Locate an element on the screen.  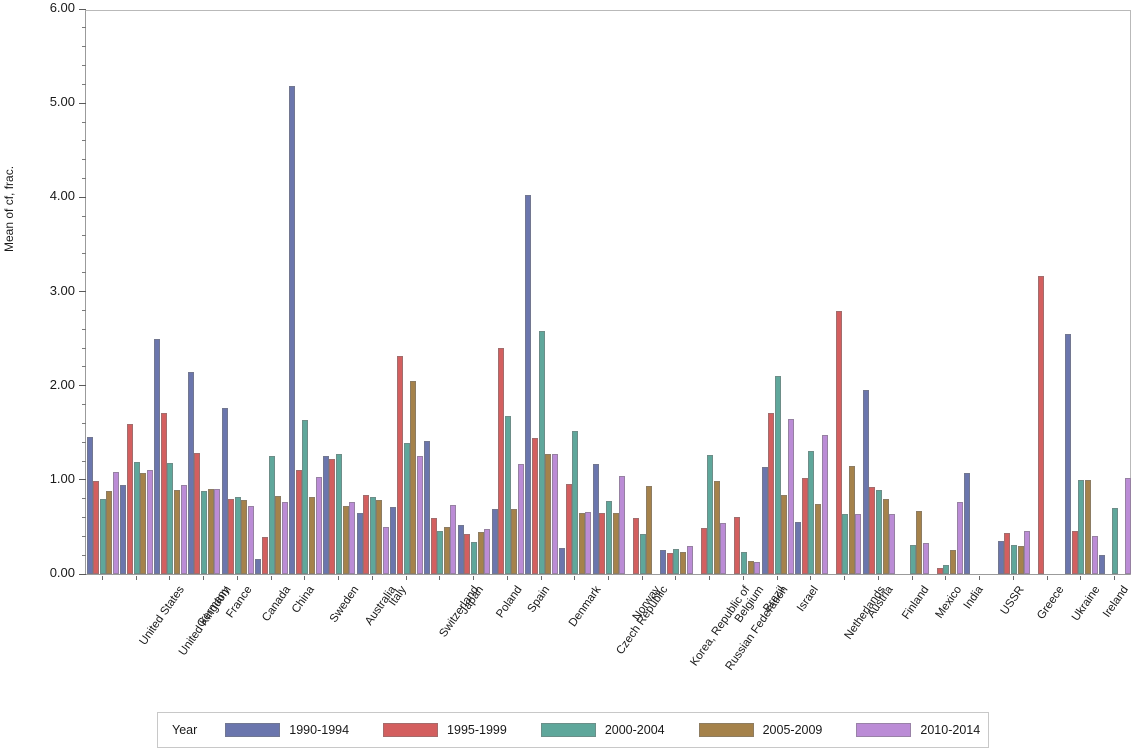
x-axis-tick-label: Czech Republic is located at coordinates (642, 620).